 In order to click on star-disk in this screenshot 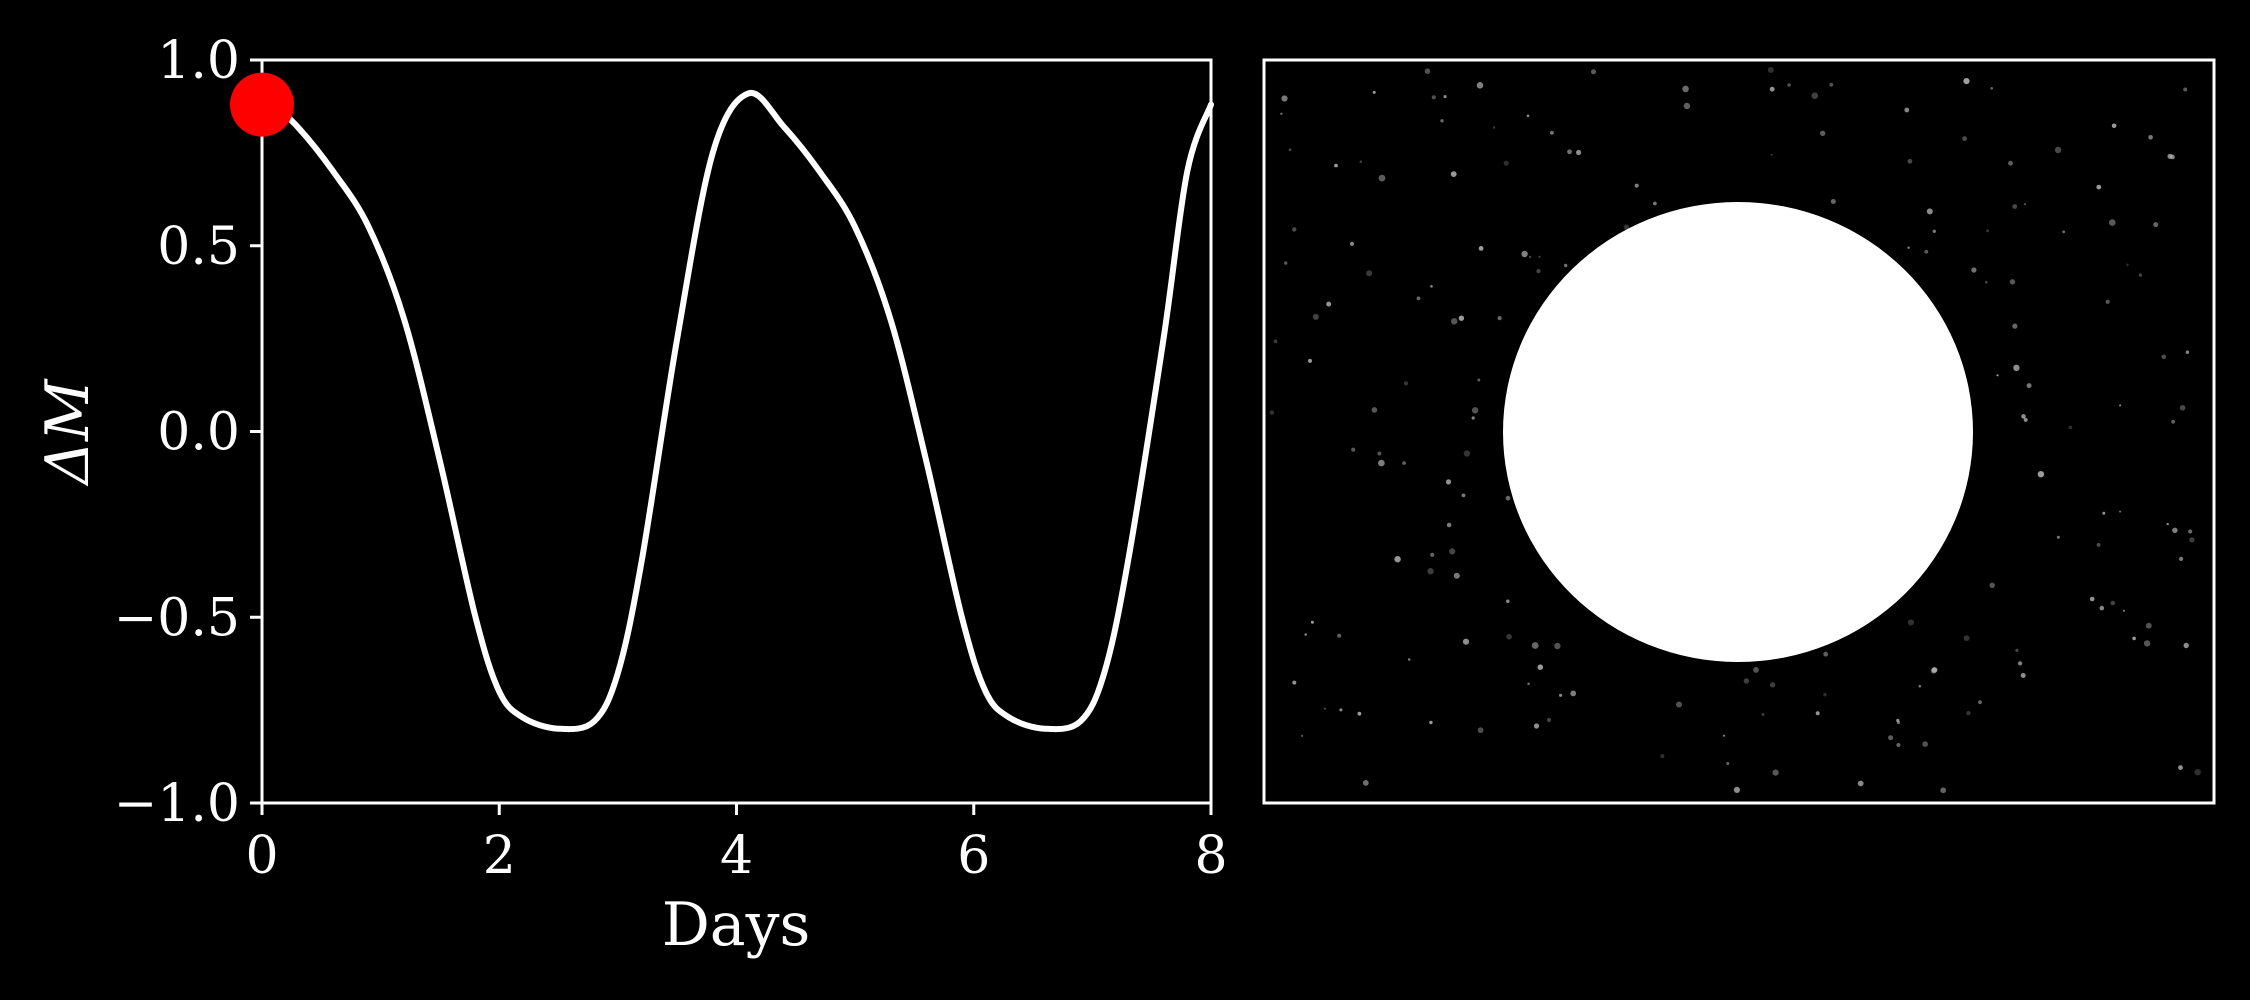, I will do `click(1738, 432)`.